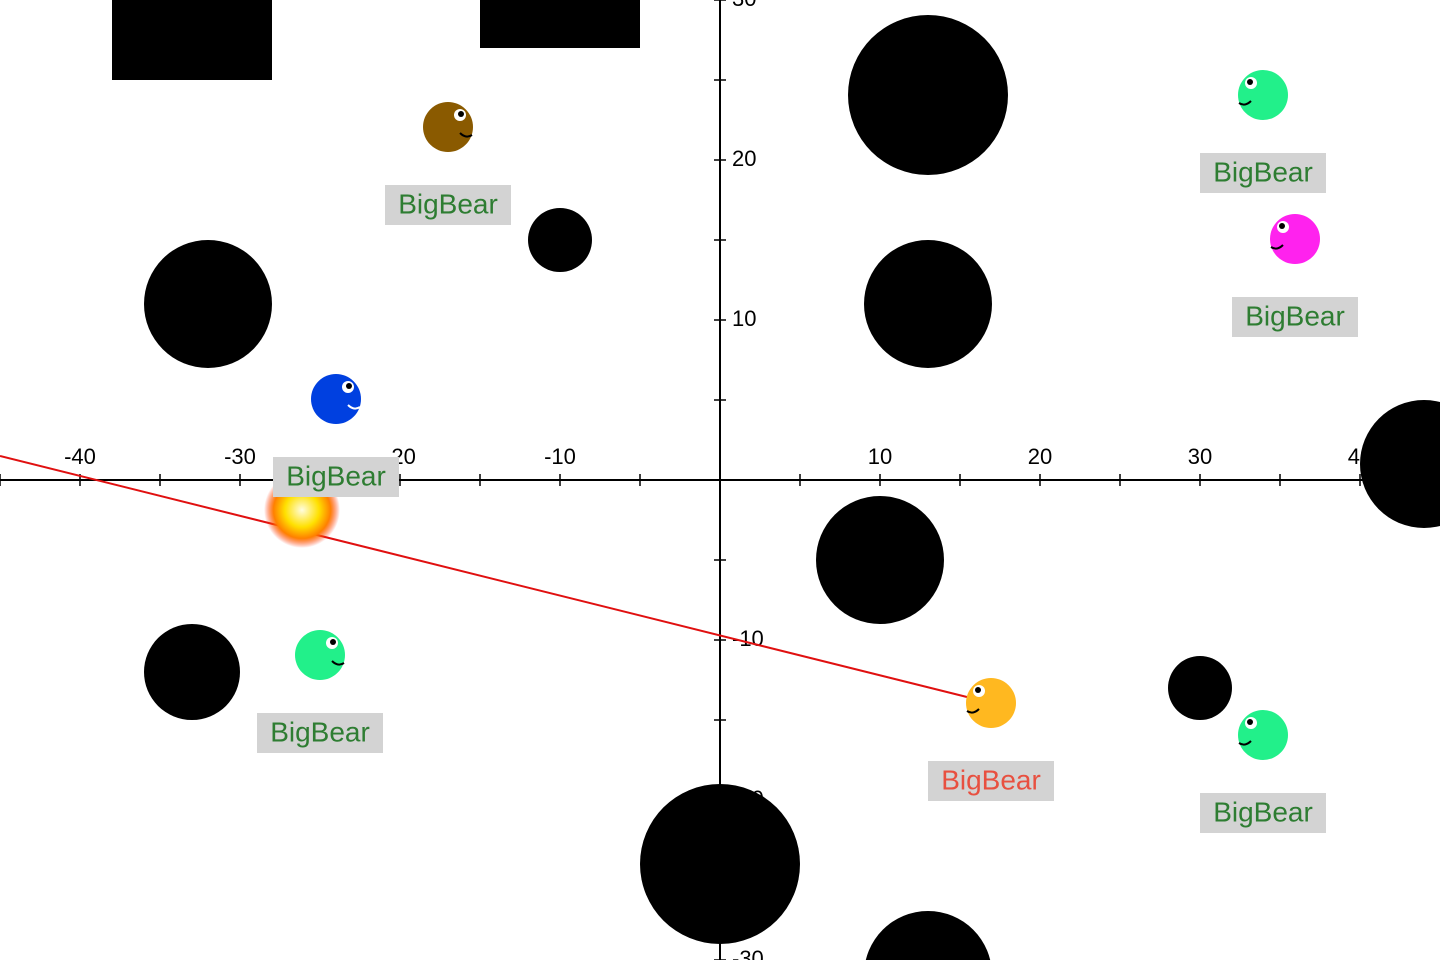  I want to click on x-tick-label: -40, so click(80, 456).